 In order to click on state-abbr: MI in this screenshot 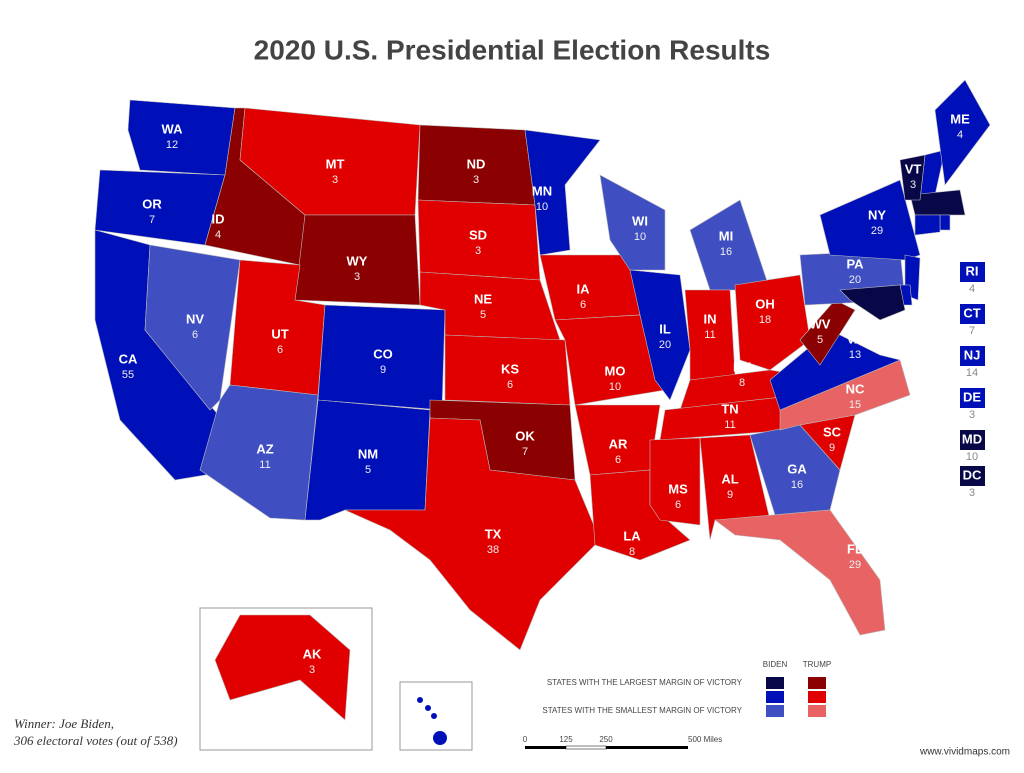, I will do `click(726, 235)`.